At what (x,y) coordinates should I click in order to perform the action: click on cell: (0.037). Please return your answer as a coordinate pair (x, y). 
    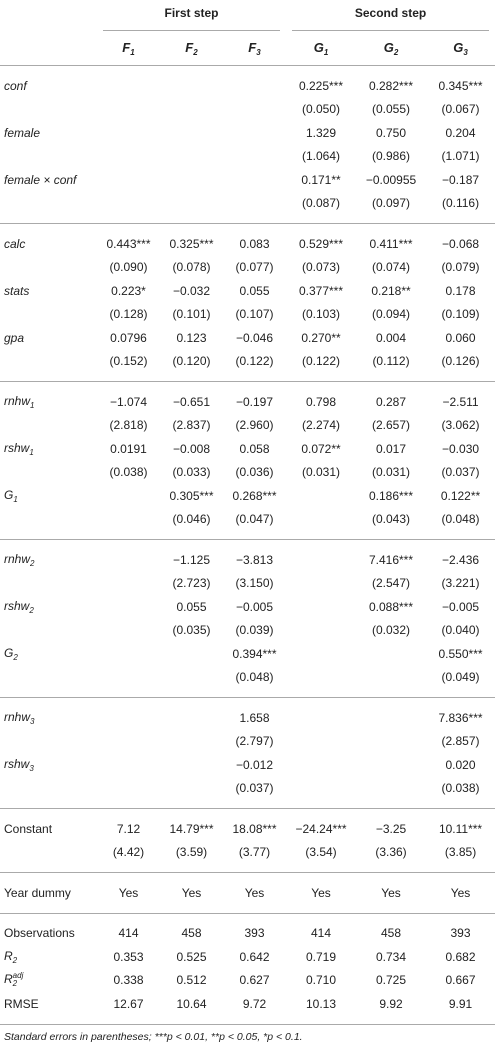
    Looking at the image, I should click on (460, 473).